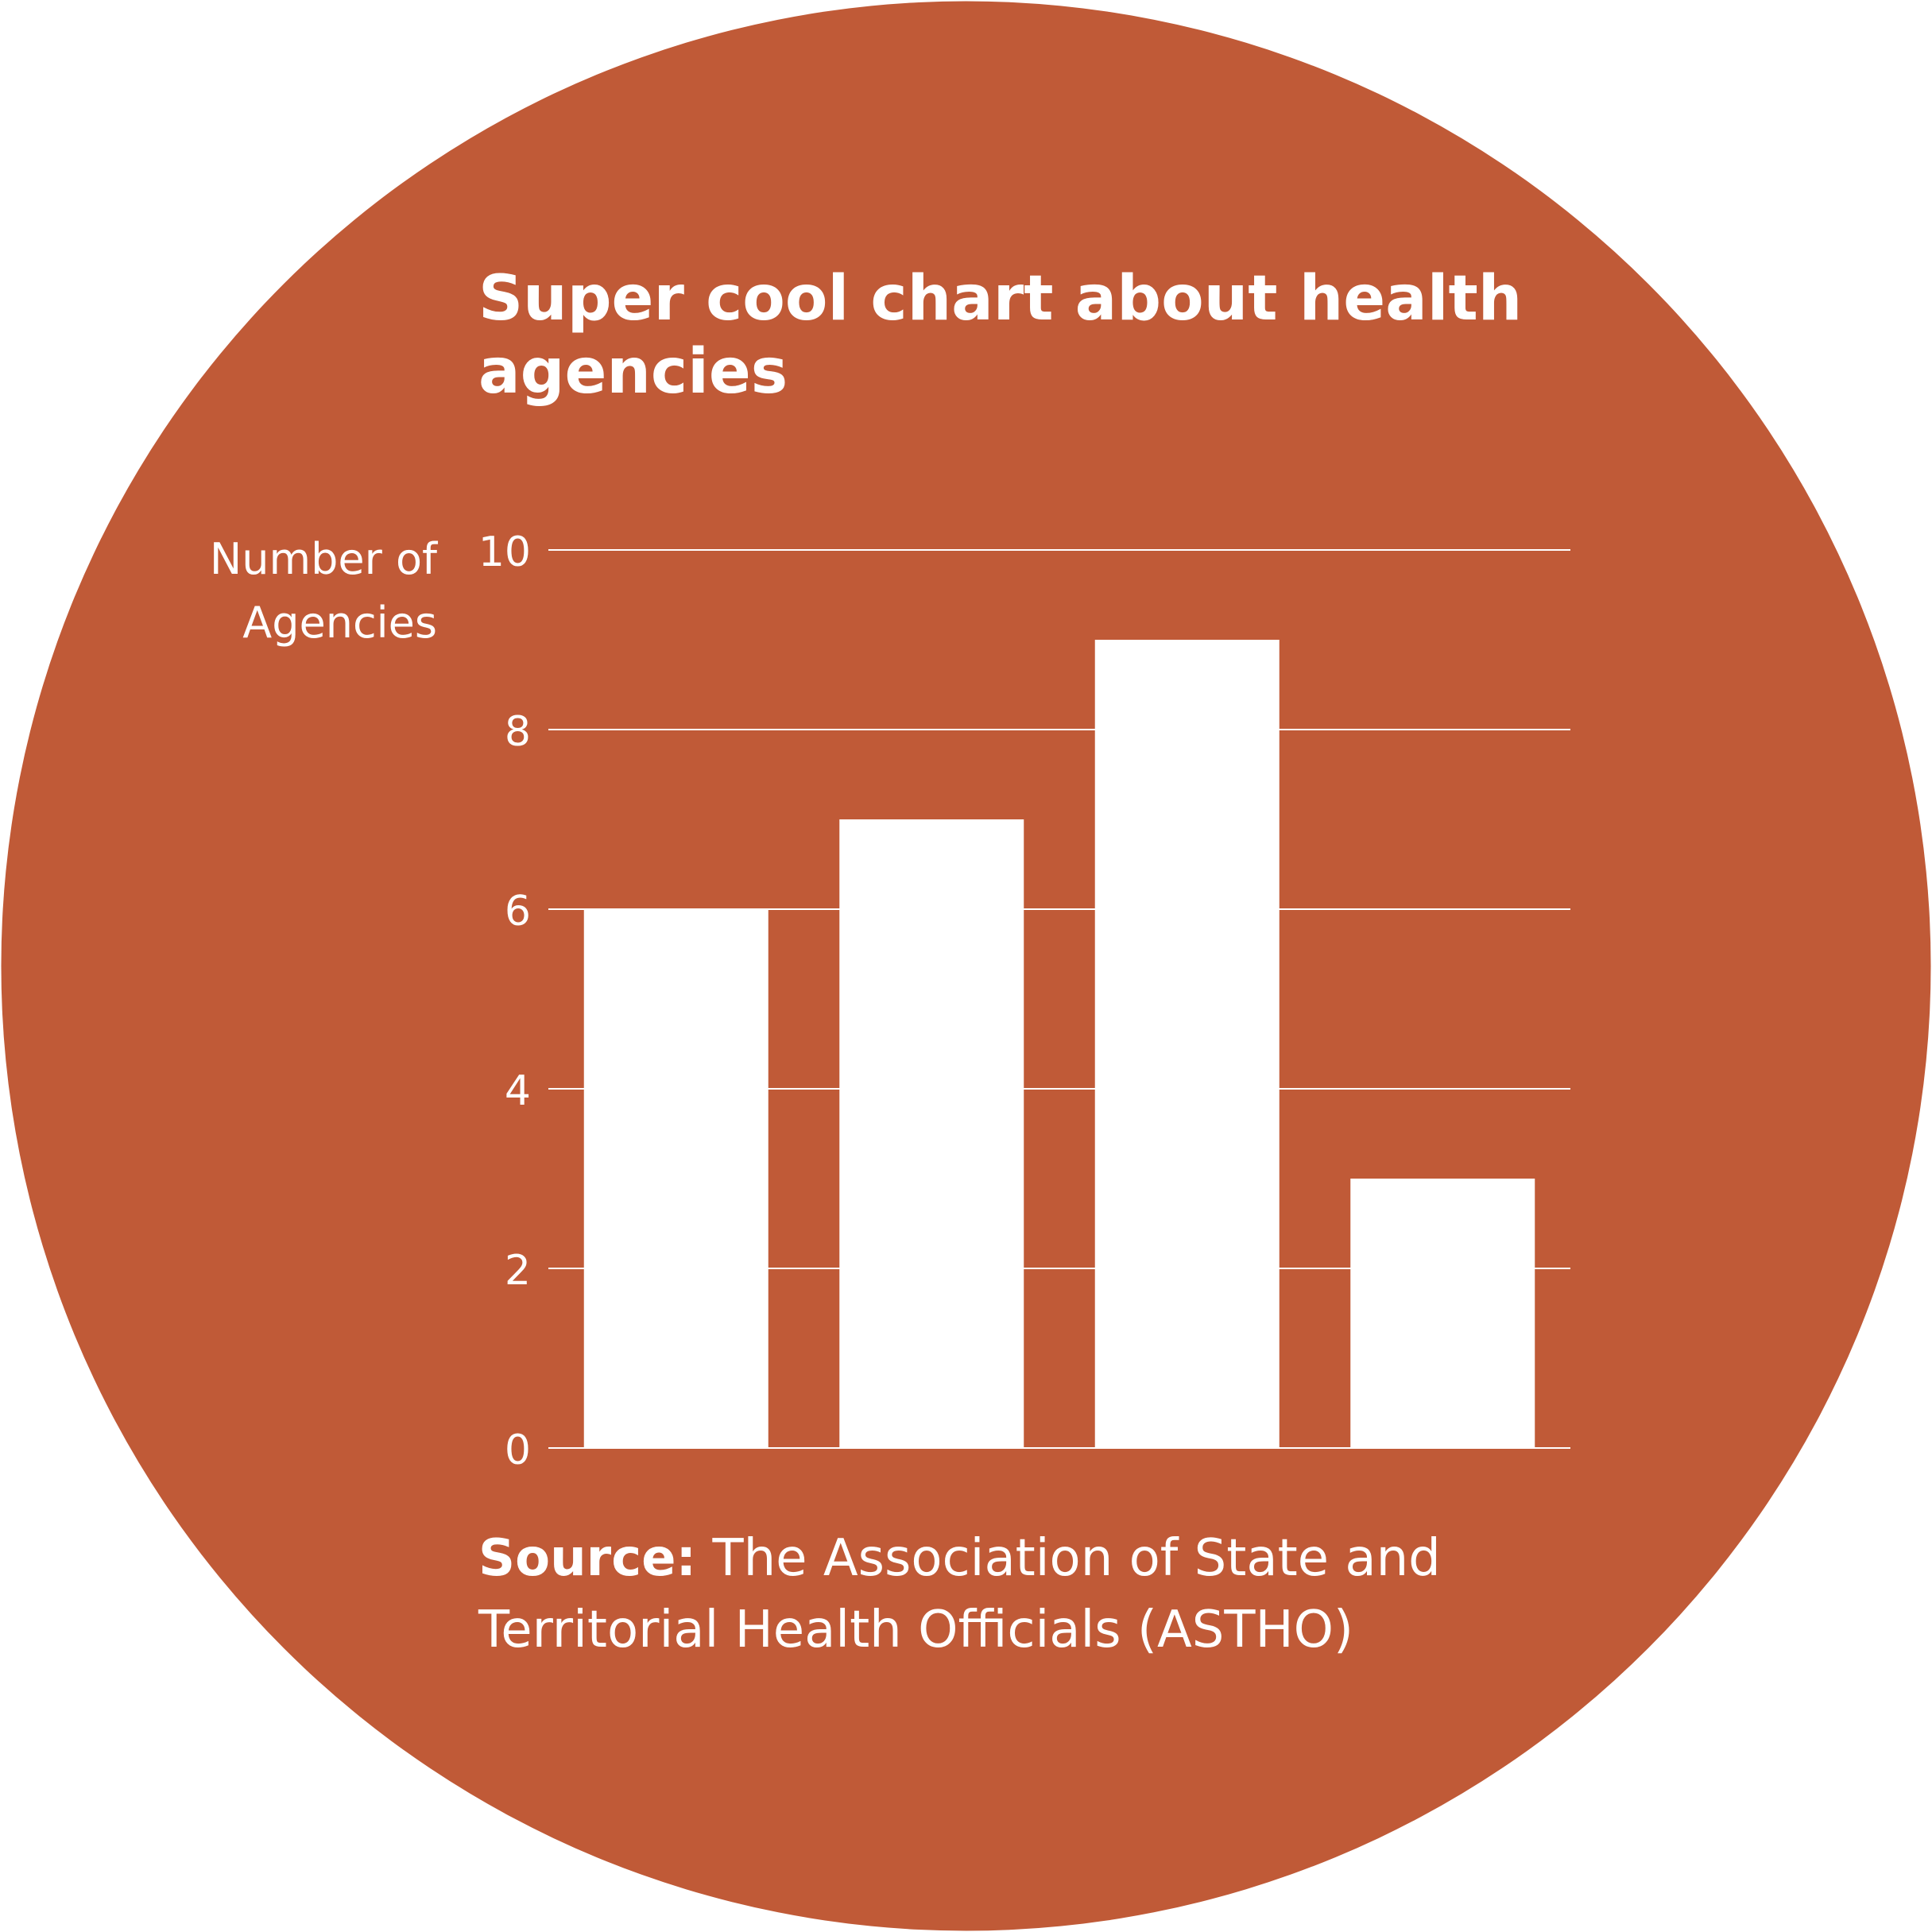  I want to click on y-tick-label: 8, so click(518, 732).